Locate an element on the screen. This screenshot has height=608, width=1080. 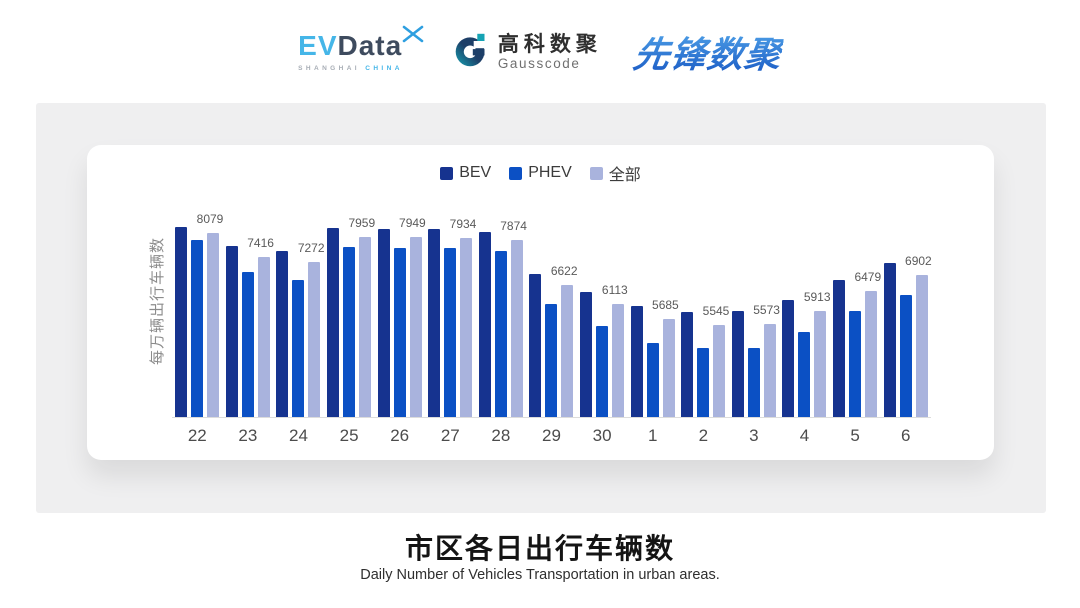
bar-group: 6622 29 is located at coordinates (552, 295).